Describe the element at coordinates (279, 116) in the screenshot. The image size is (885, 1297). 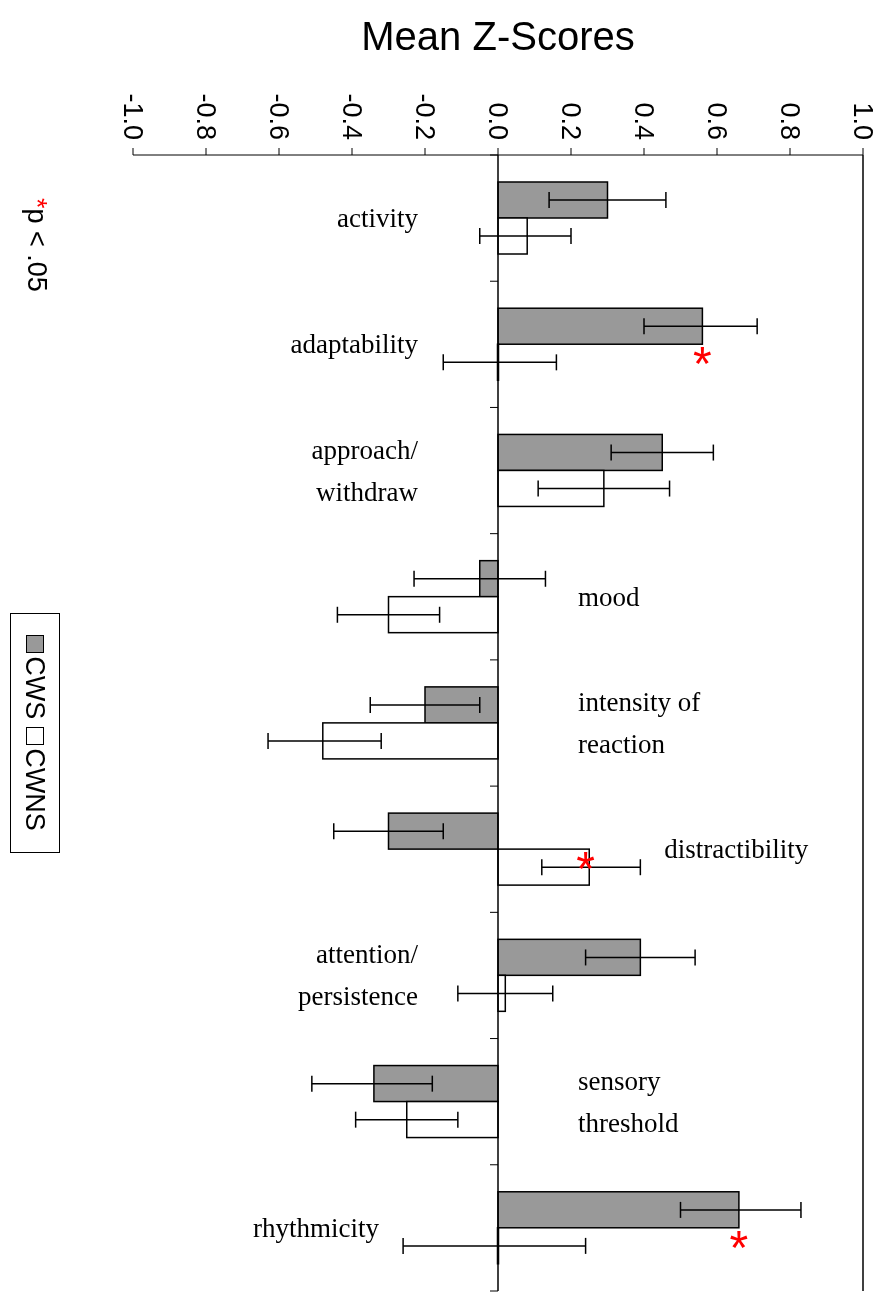
I see `x-tick-label: -0.6` at that location.